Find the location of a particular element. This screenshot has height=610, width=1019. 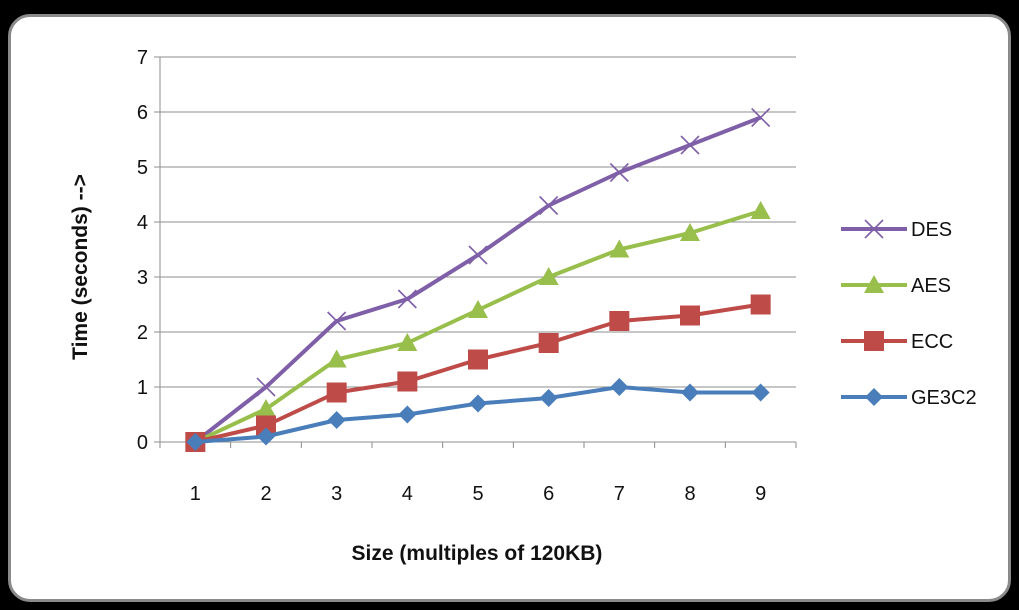

legend-item-des: DES is located at coordinates (896, 230).